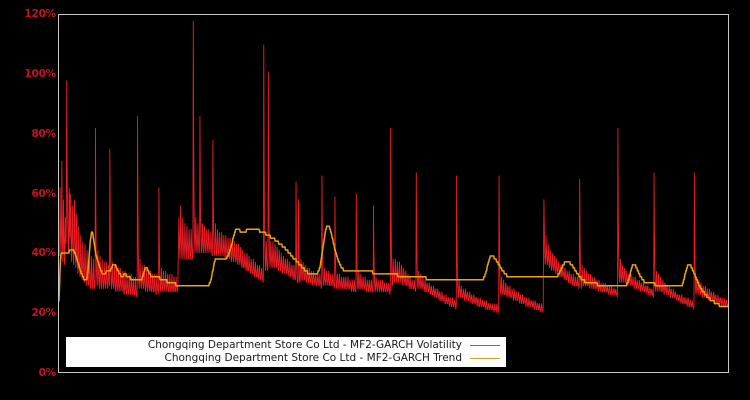 Image resolution: width=750 pixels, height=400 pixels. I want to click on y-axis-tick-100pct: 100%, so click(40, 73).